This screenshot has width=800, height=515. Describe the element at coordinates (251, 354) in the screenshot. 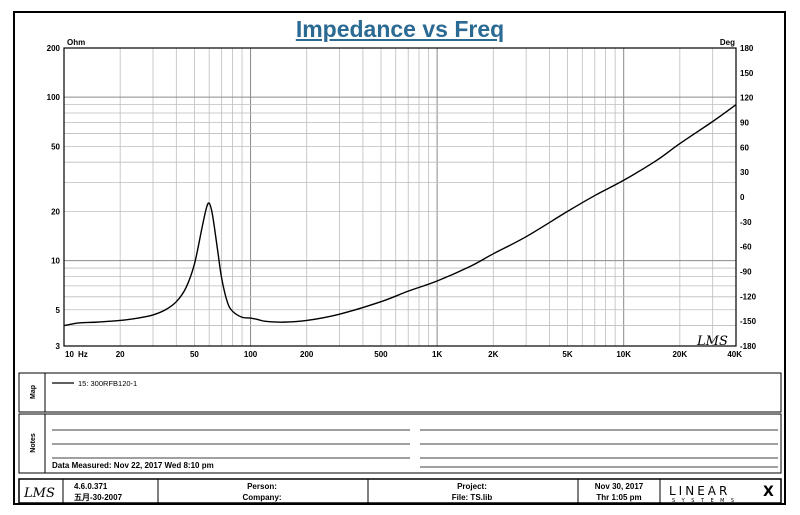

I see `x-tick-label: 100` at that location.